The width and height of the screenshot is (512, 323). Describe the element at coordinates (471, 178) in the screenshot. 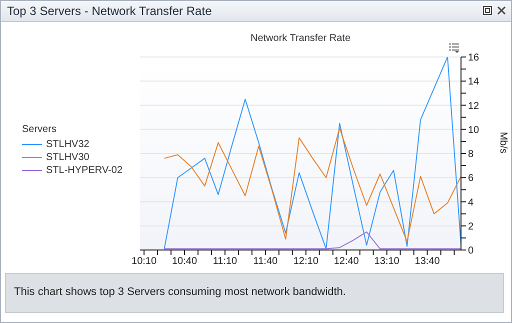

I see `y-tick-label: 6` at that location.